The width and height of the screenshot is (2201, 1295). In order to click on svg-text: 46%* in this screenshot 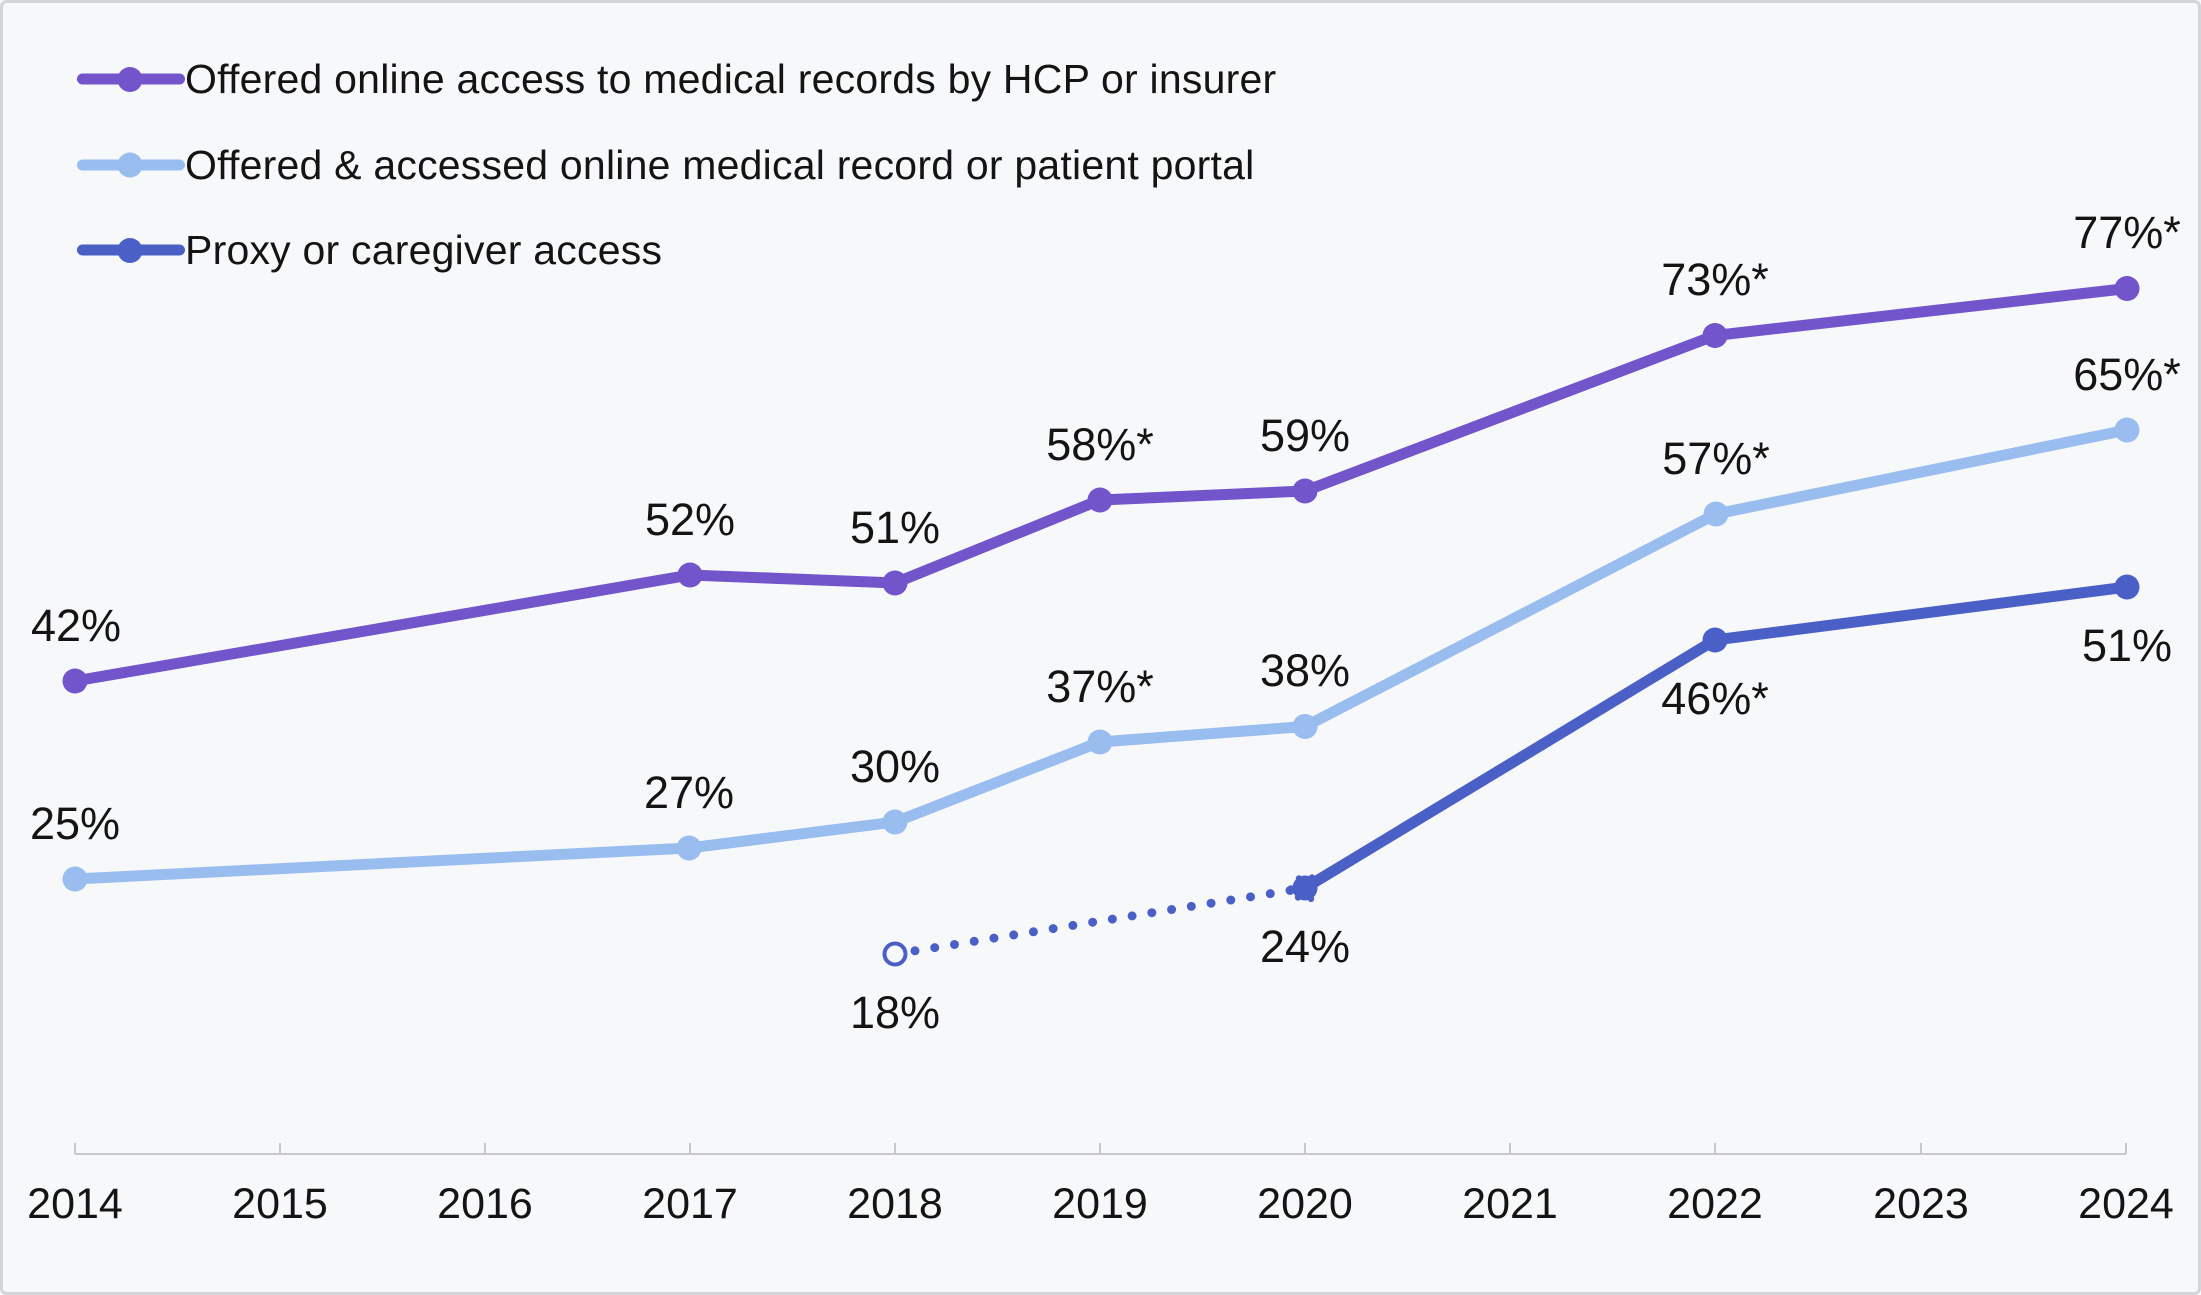, I will do `click(1715, 698)`.